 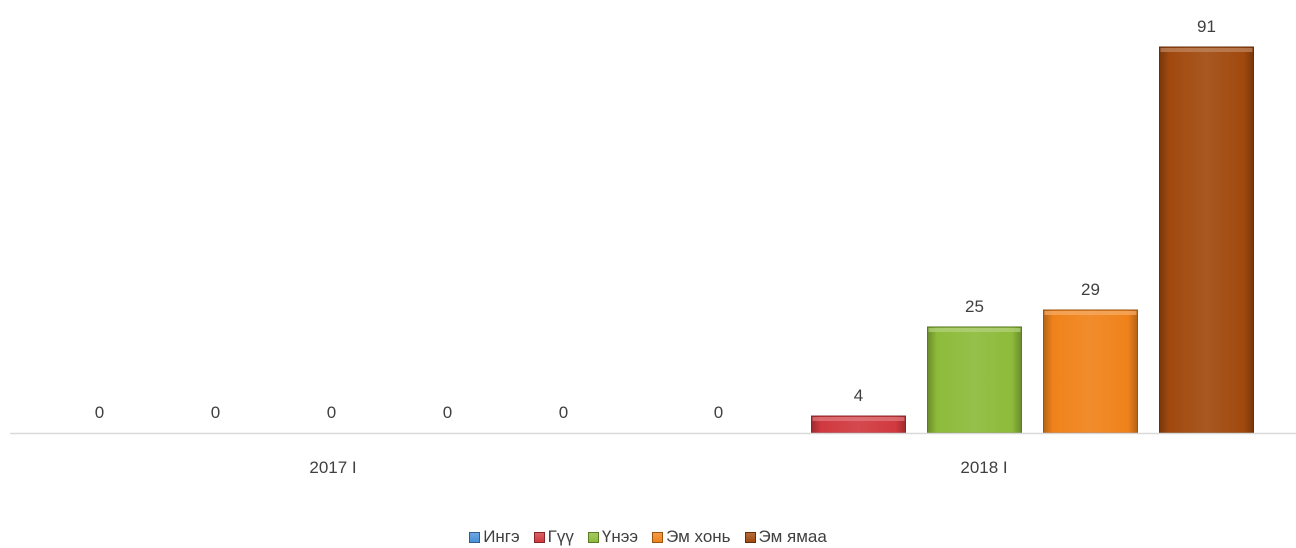 What do you see at coordinates (563, 412) in the screenshot?
I see `data-label-0-4: 0` at bounding box center [563, 412].